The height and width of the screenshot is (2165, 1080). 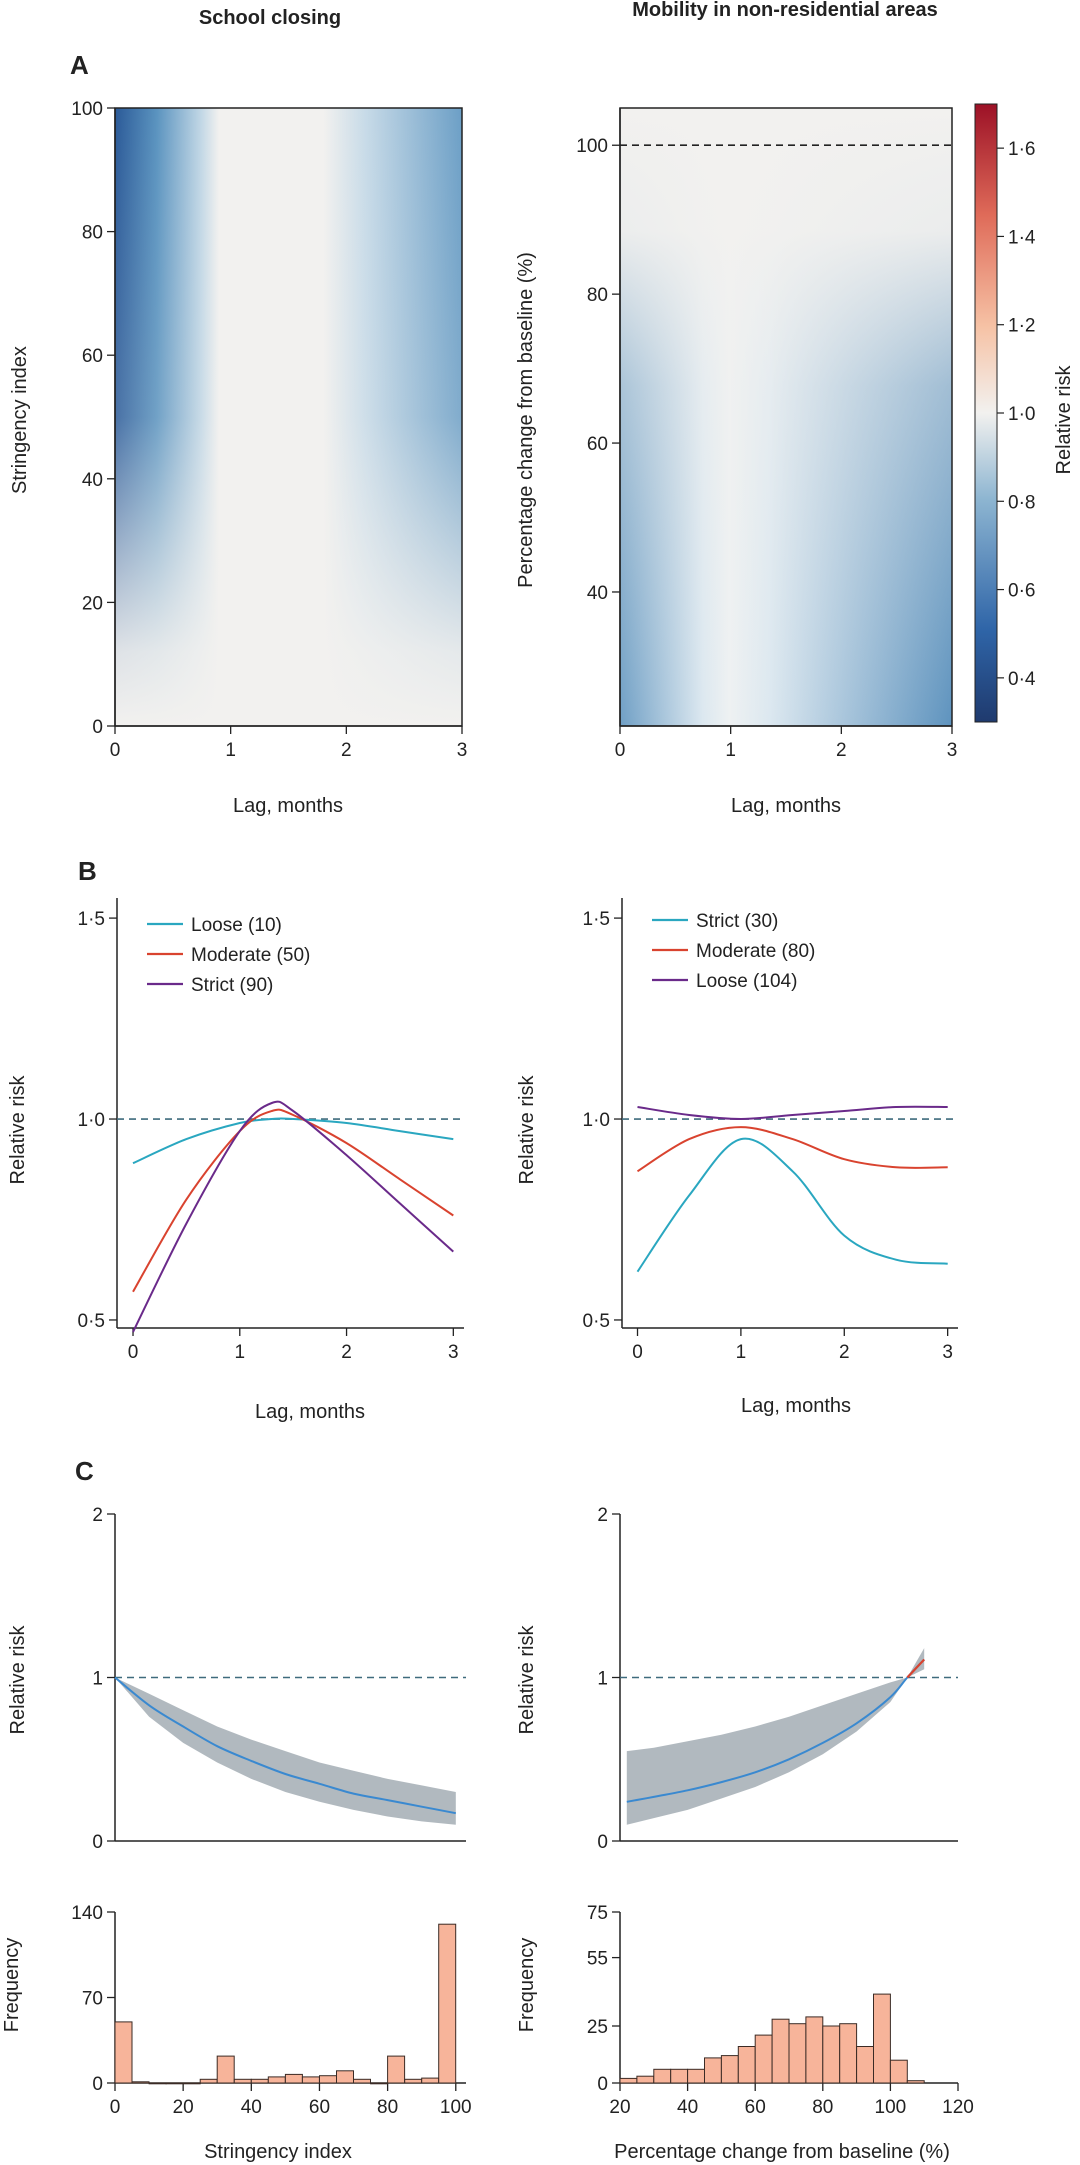 I want to click on colorbar-tick-label: 1·0, so click(x=1021, y=414).